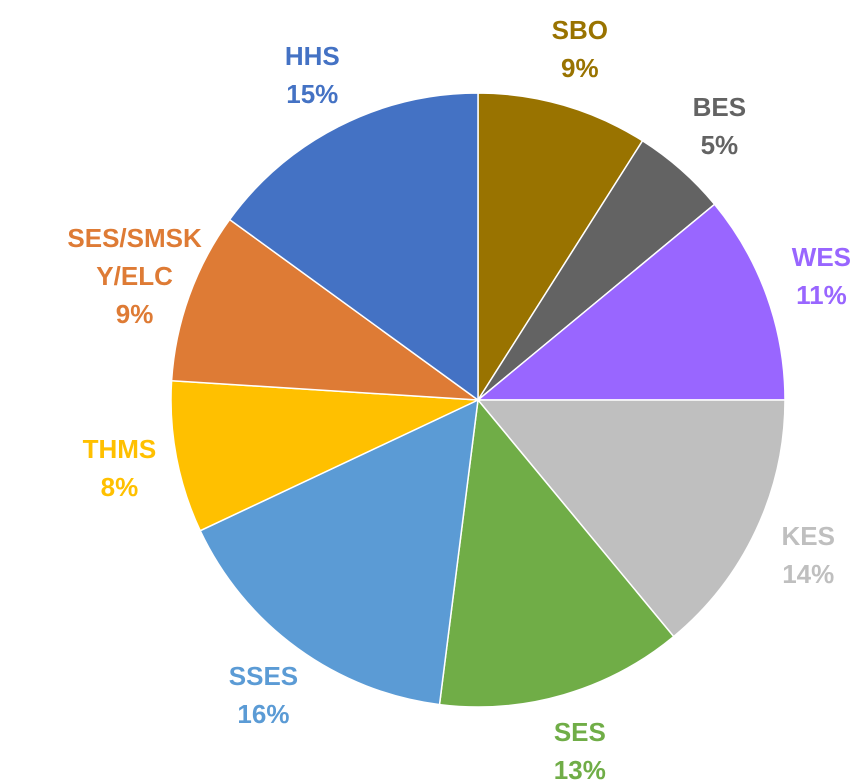 The image size is (864, 780). Describe the element at coordinates (804, 276) in the screenshot. I see `data-label: WES 11%` at that location.